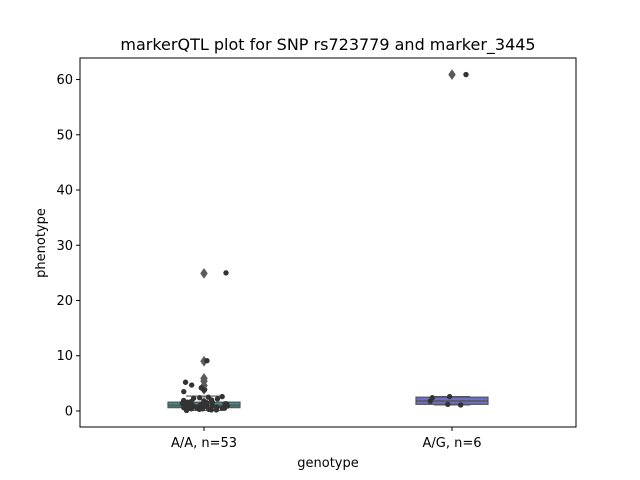  What do you see at coordinates (64, 301) in the screenshot?
I see `y-tick-label: 20` at bounding box center [64, 301].